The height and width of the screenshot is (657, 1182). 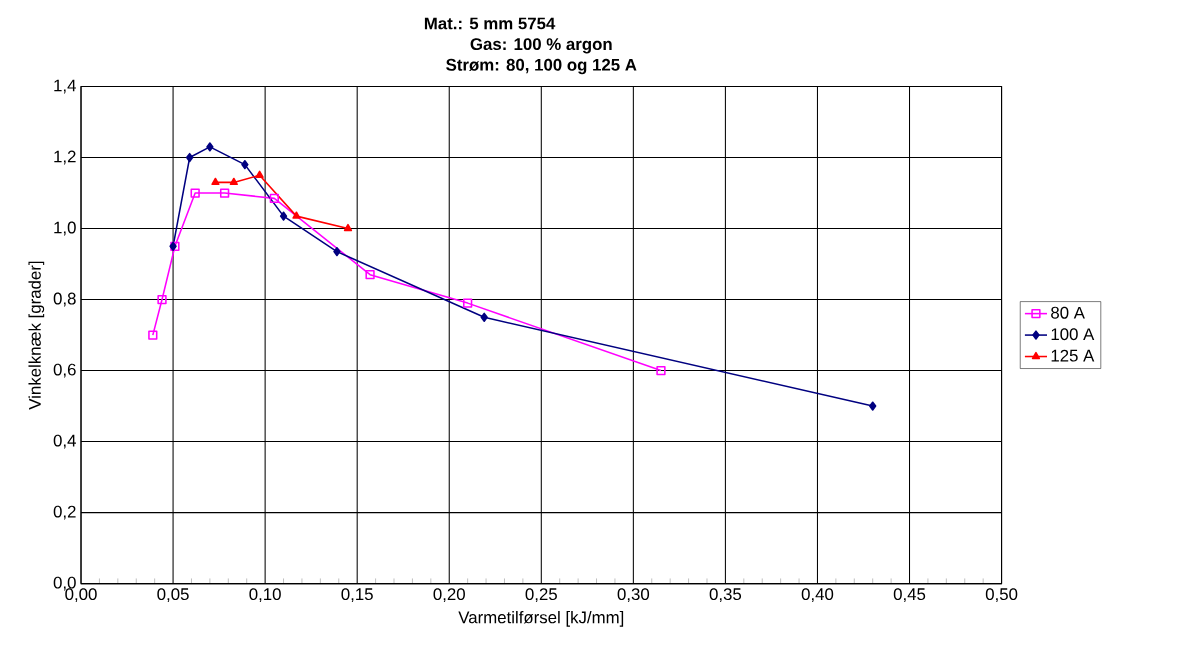 I want to click on x-tick-label: 0,15, so click(x=357, y=595).